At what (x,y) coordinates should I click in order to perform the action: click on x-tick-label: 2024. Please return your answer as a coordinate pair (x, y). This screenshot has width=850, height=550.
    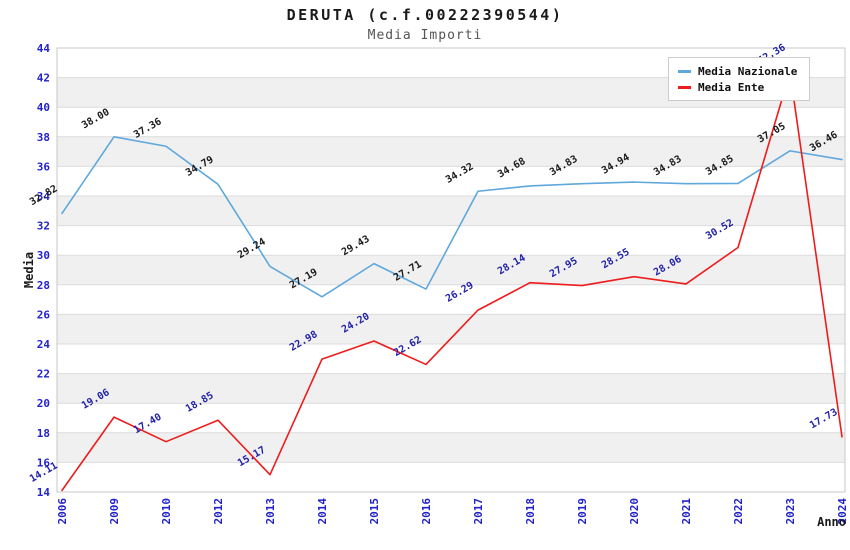
    Looking at the image, I should click on (842, 511).